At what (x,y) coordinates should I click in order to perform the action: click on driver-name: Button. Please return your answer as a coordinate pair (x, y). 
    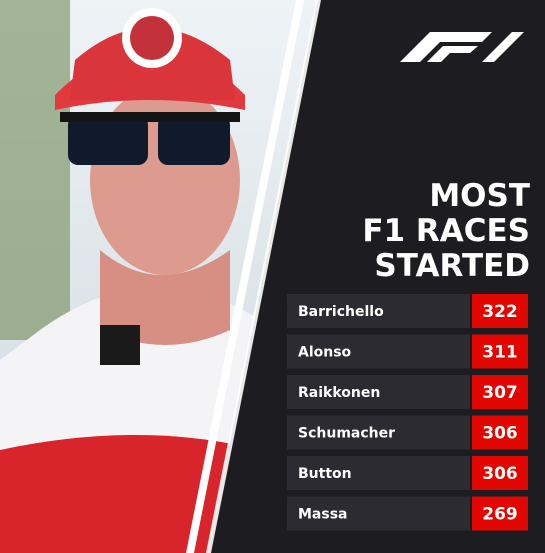
    Looking at the image, I should click on (325, 474).